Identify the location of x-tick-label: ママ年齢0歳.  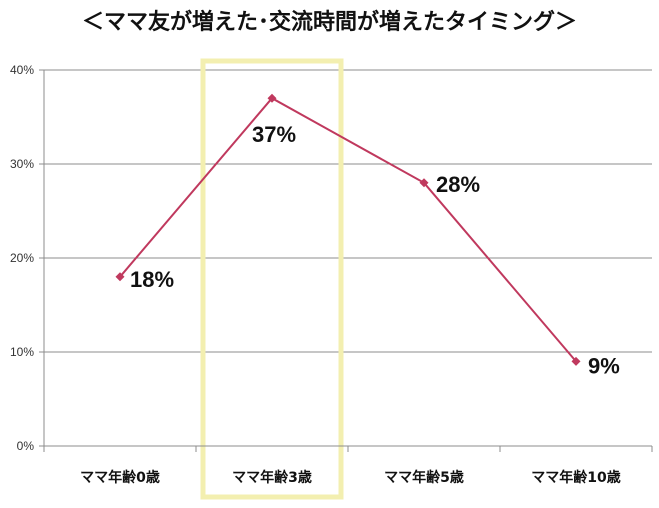
(120, 477).